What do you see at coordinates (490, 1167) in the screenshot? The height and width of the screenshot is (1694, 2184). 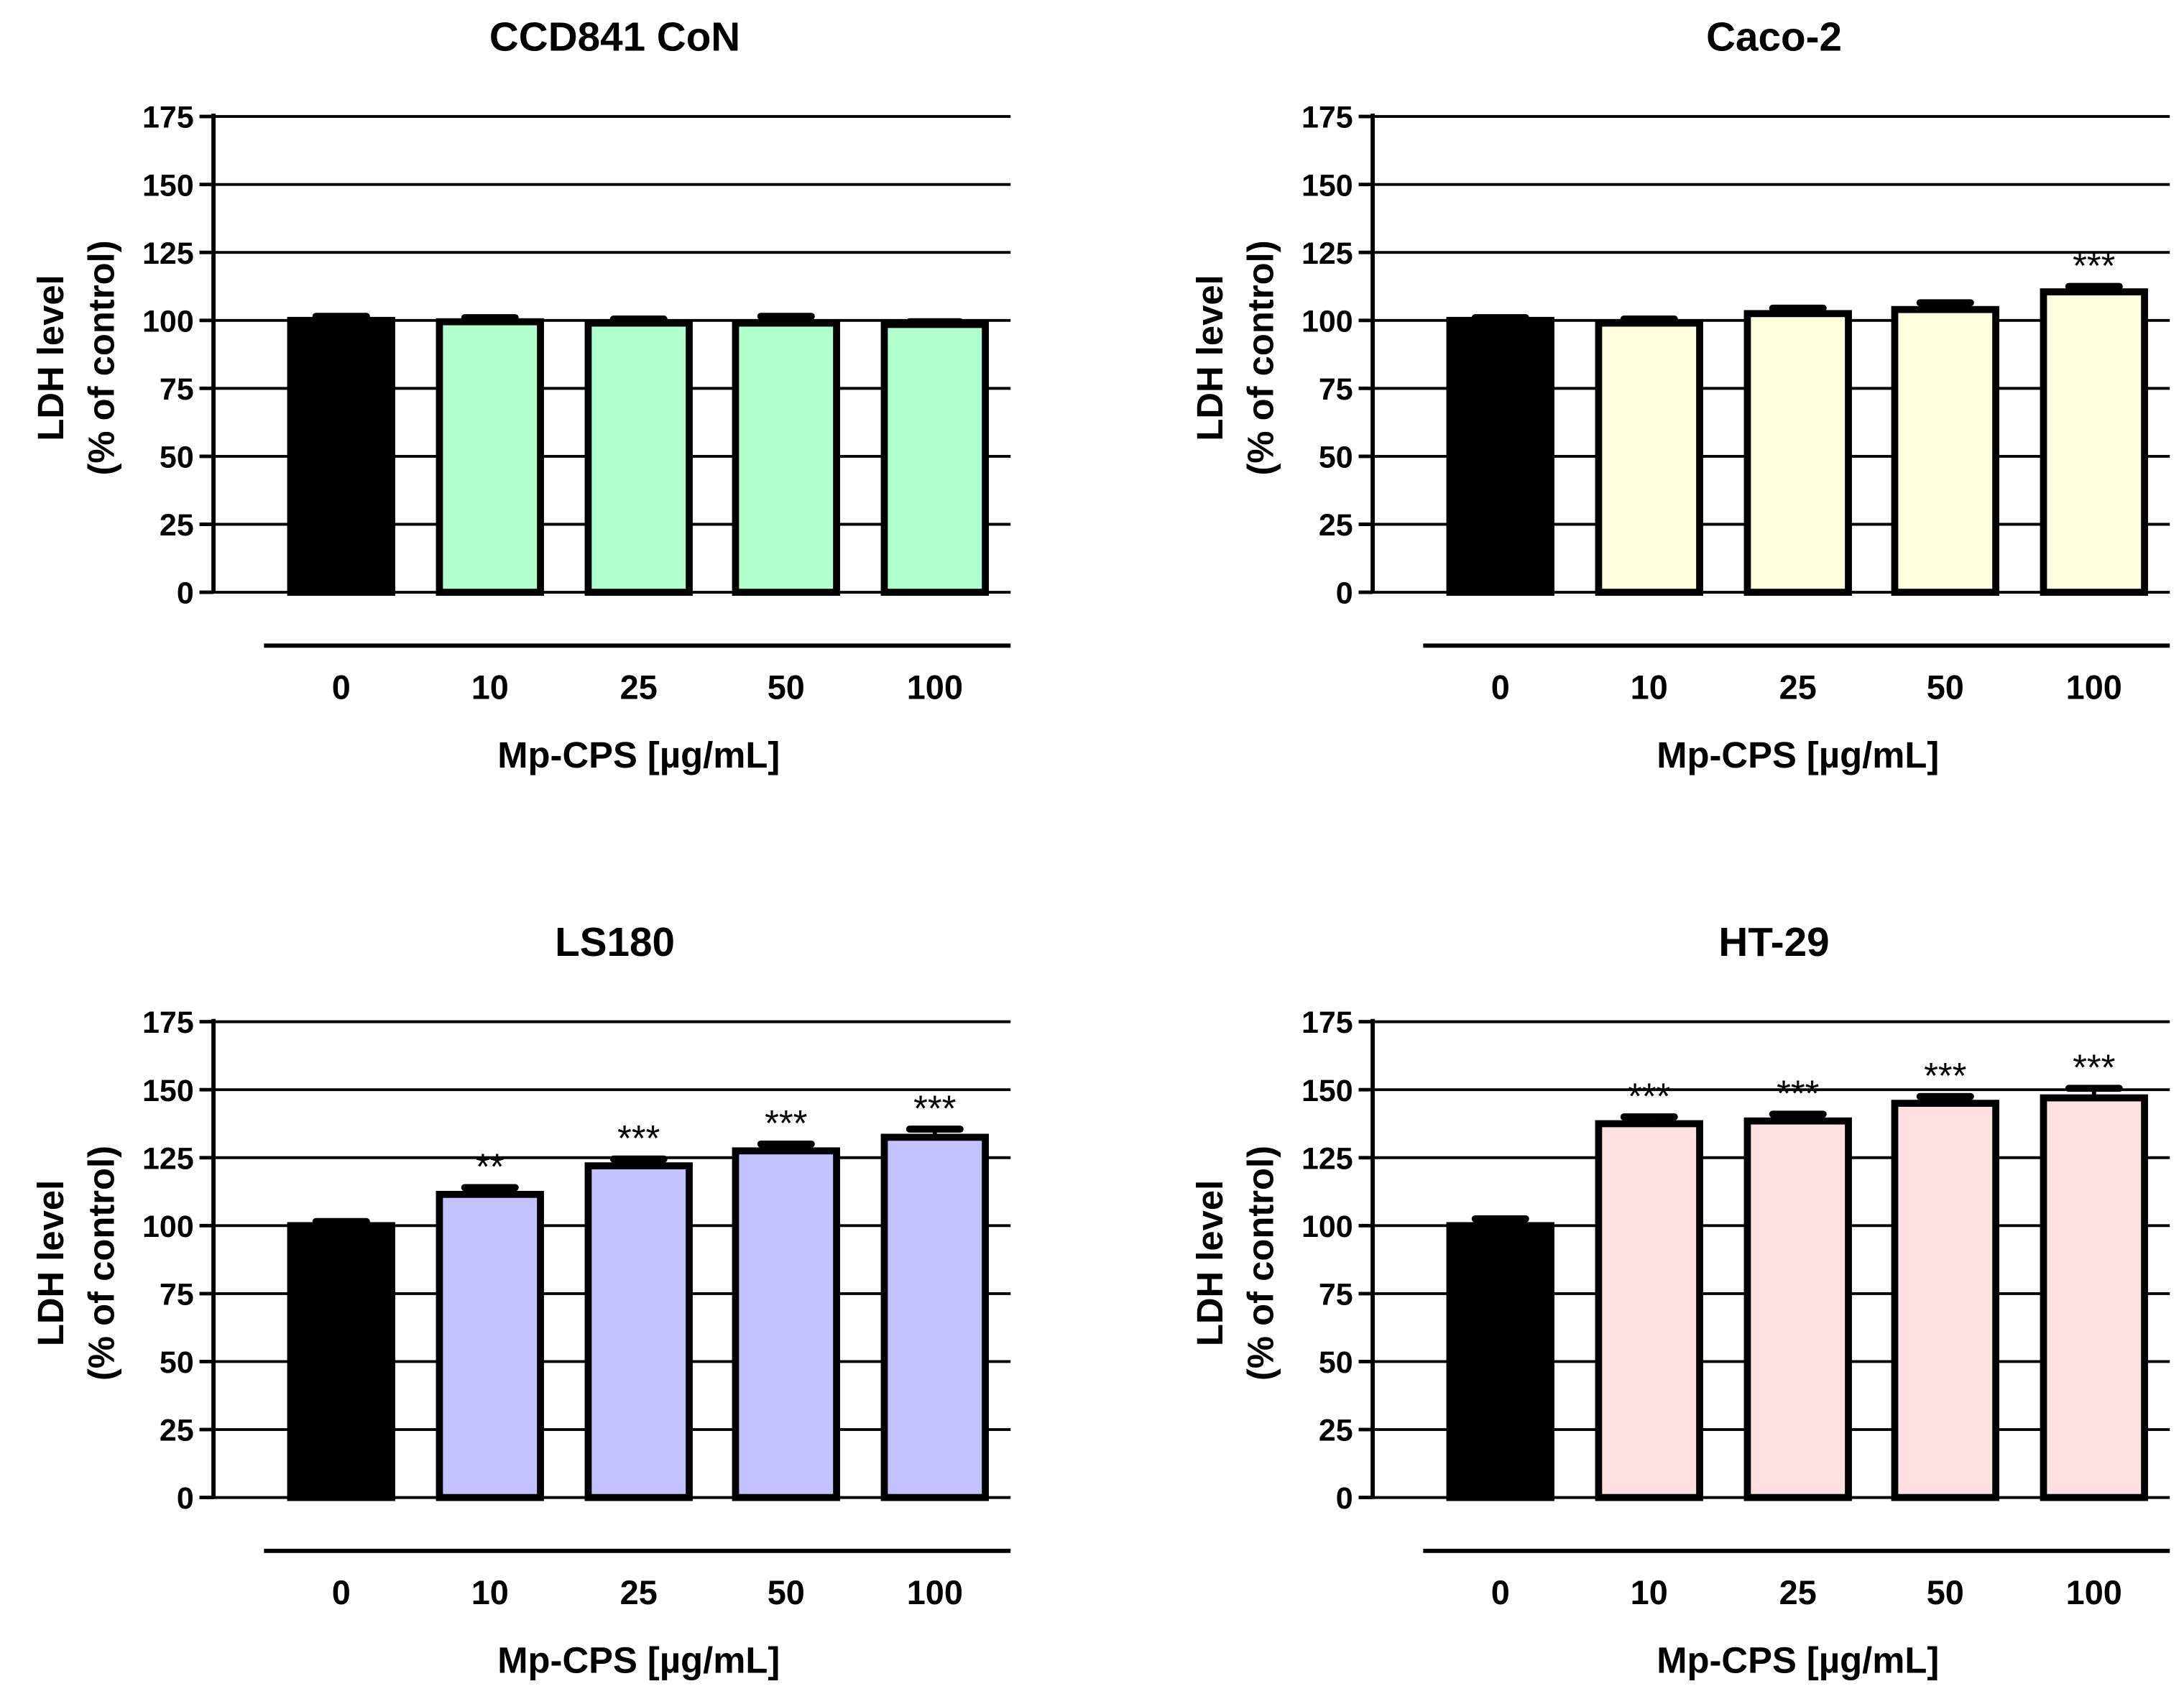 I see `significance-label: **` at bounding box center [490, 1167].